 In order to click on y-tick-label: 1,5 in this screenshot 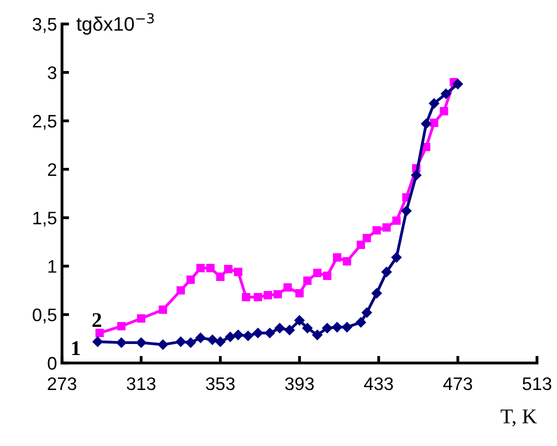, I will do `click(44, 219)`.